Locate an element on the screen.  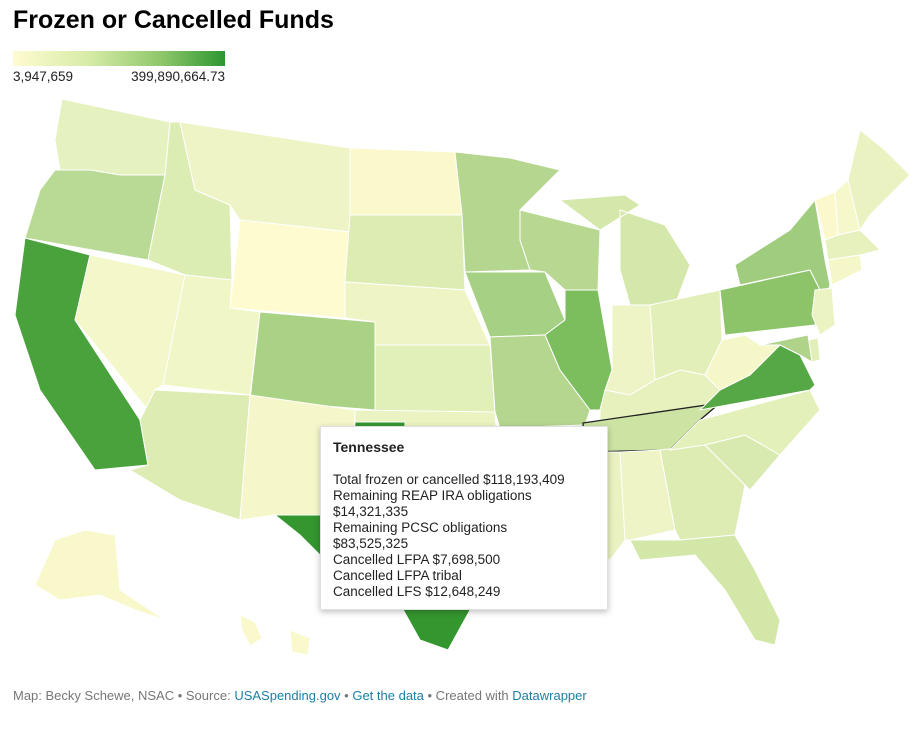
state-NJ is located at coordinates (823, 311).